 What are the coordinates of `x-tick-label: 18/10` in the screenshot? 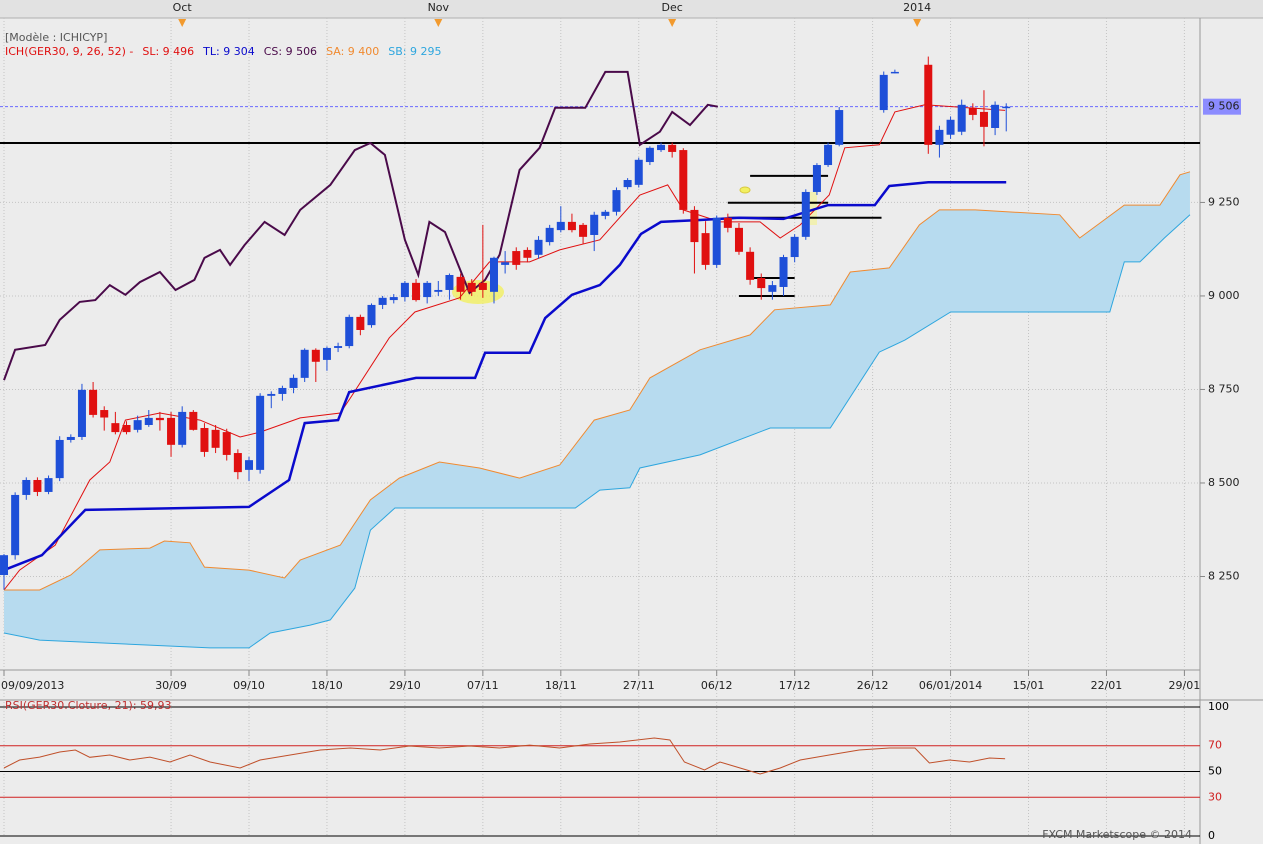 It's located at (327, 685).